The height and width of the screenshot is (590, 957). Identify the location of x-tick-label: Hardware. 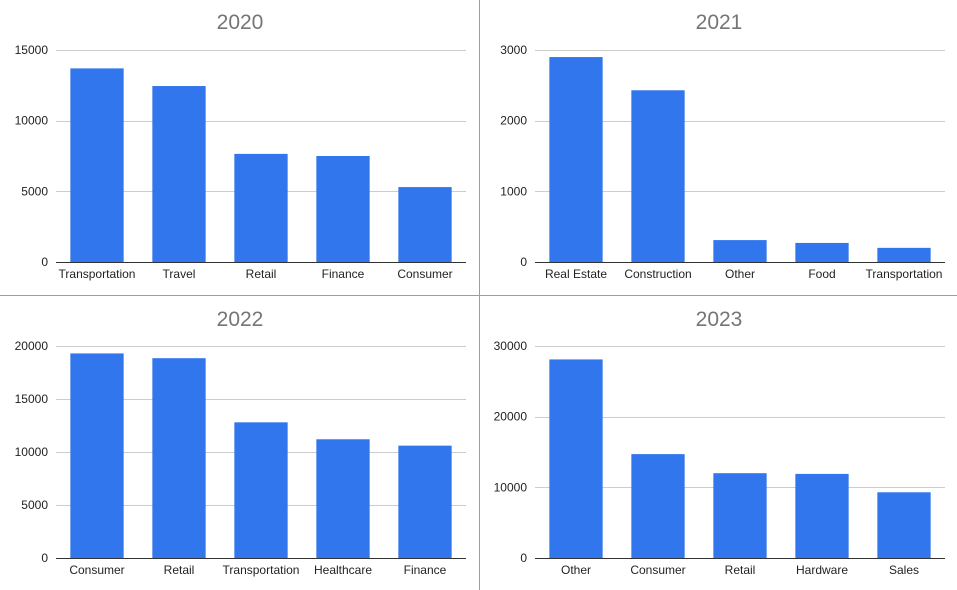
(822, 570).